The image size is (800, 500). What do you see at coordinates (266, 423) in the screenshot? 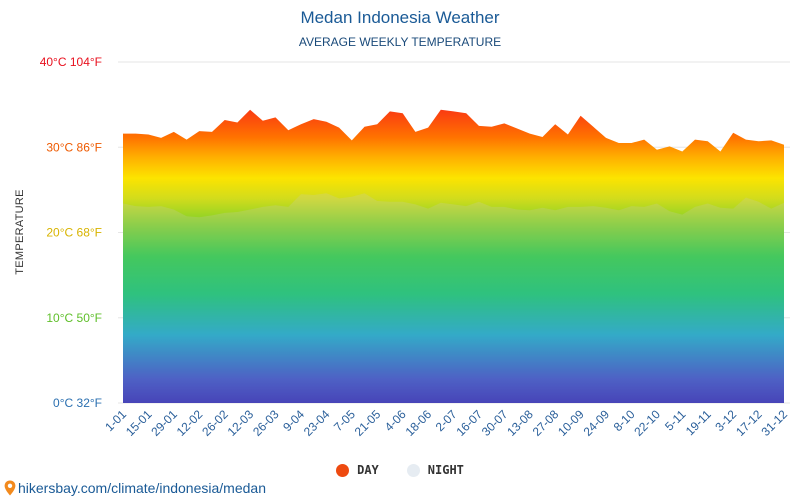
I see `x-tick-label: 26-03` at bounding box center [266, 423].